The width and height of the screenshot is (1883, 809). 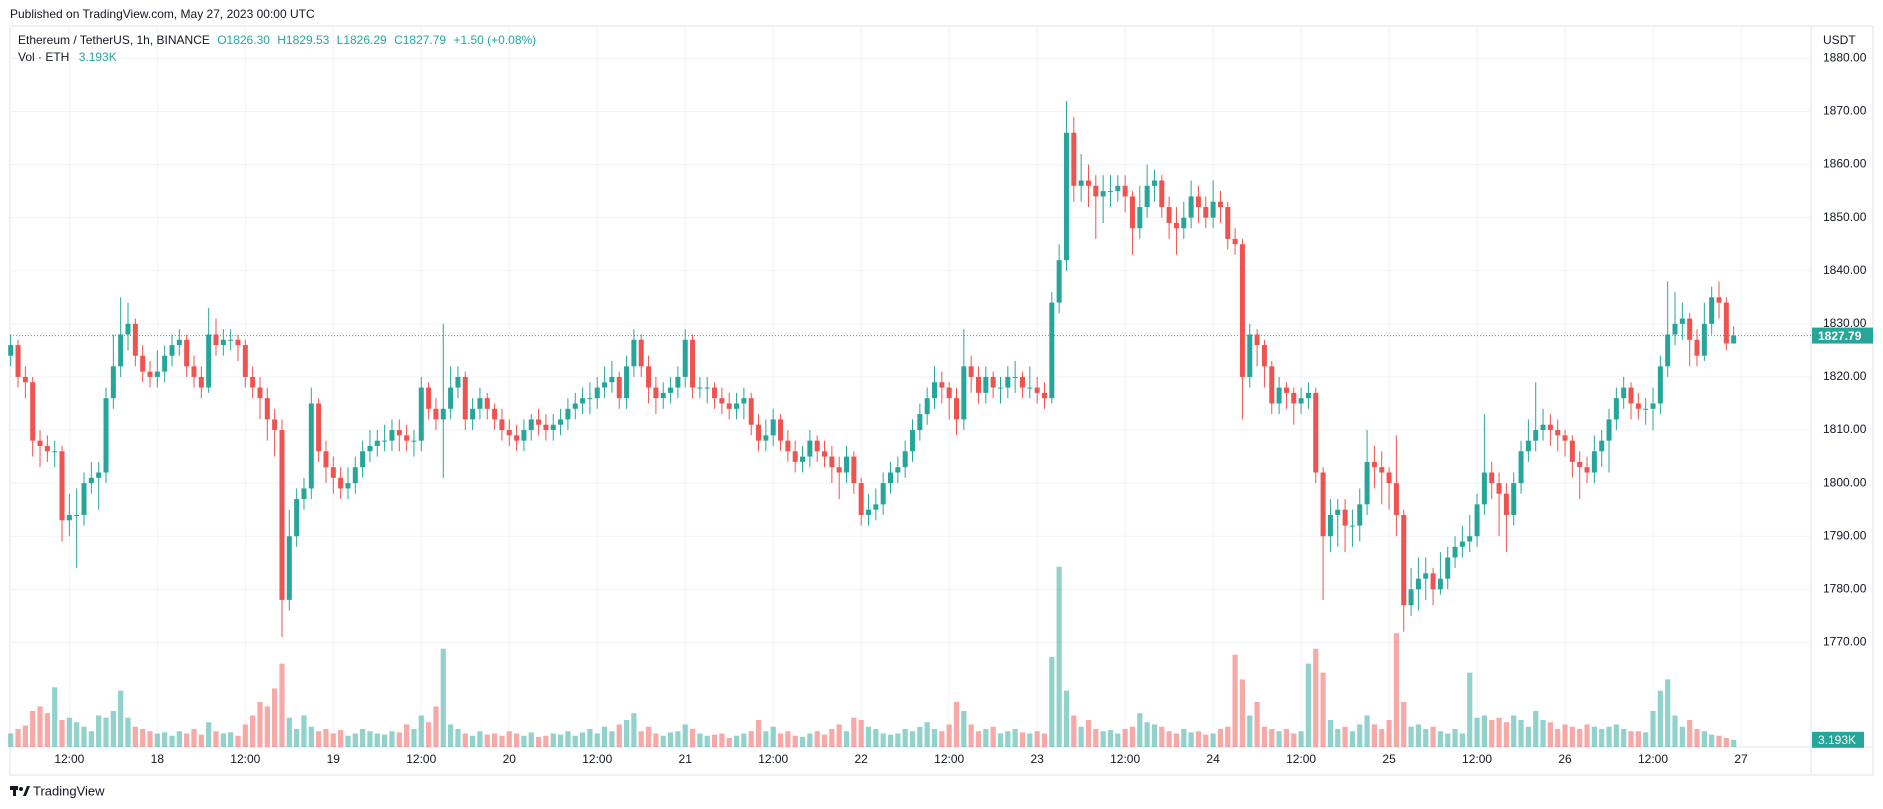 I want to click on volume-tag-label: 3.193K, so click(x=1837, y=740).